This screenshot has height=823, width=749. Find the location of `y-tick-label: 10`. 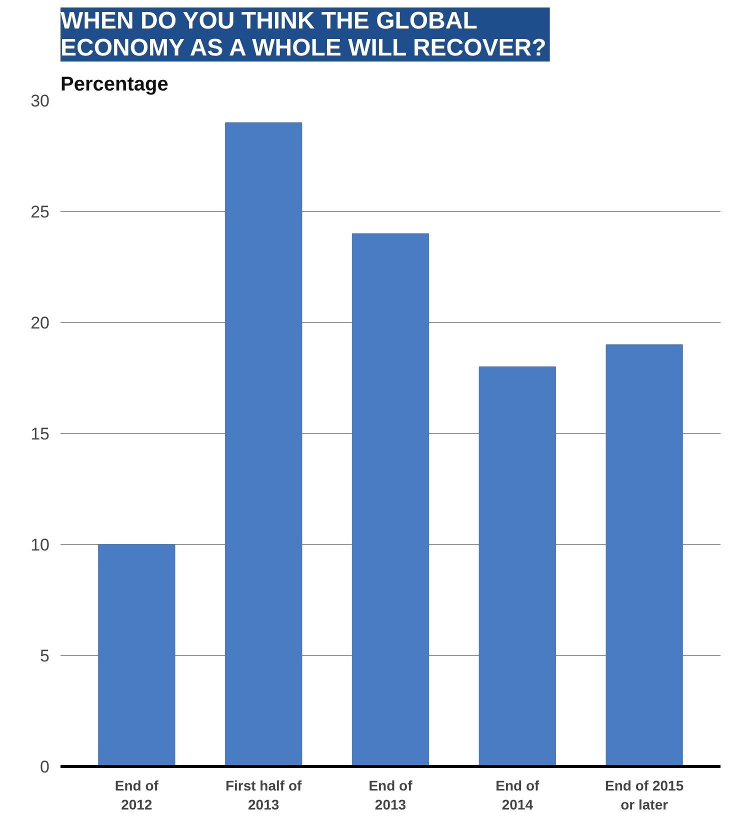

y-tick-label: 10 is located at coordinates (40, 545).